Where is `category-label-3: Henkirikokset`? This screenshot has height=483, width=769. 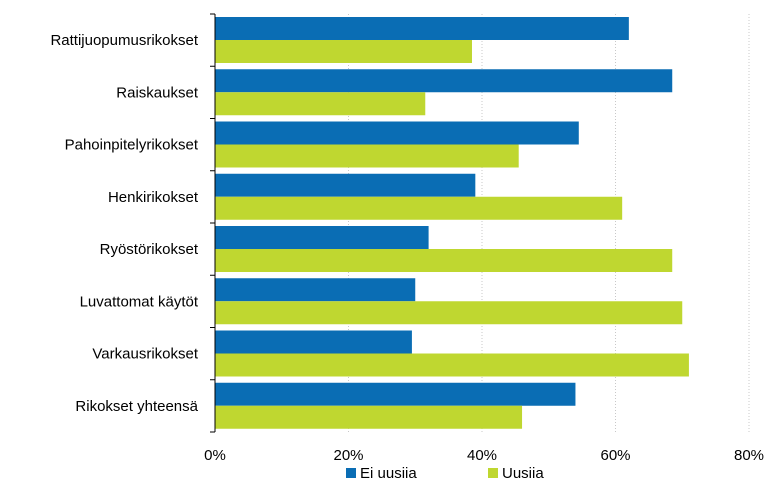
category-label-3: Henkirikokset is located at coordinates (153, 197).